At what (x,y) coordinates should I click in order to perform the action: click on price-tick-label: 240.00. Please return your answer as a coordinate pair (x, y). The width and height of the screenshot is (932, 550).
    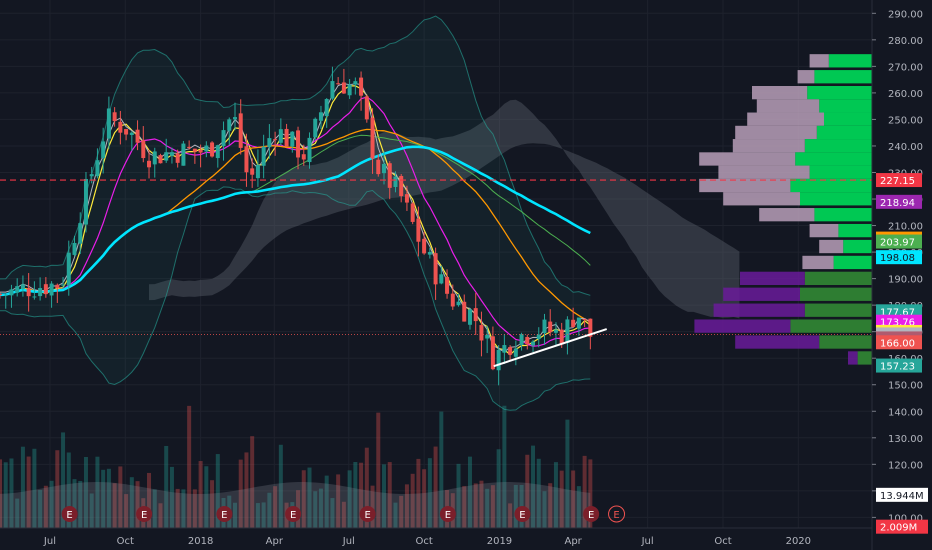
    Looking at the image, I should click on (905, 147).